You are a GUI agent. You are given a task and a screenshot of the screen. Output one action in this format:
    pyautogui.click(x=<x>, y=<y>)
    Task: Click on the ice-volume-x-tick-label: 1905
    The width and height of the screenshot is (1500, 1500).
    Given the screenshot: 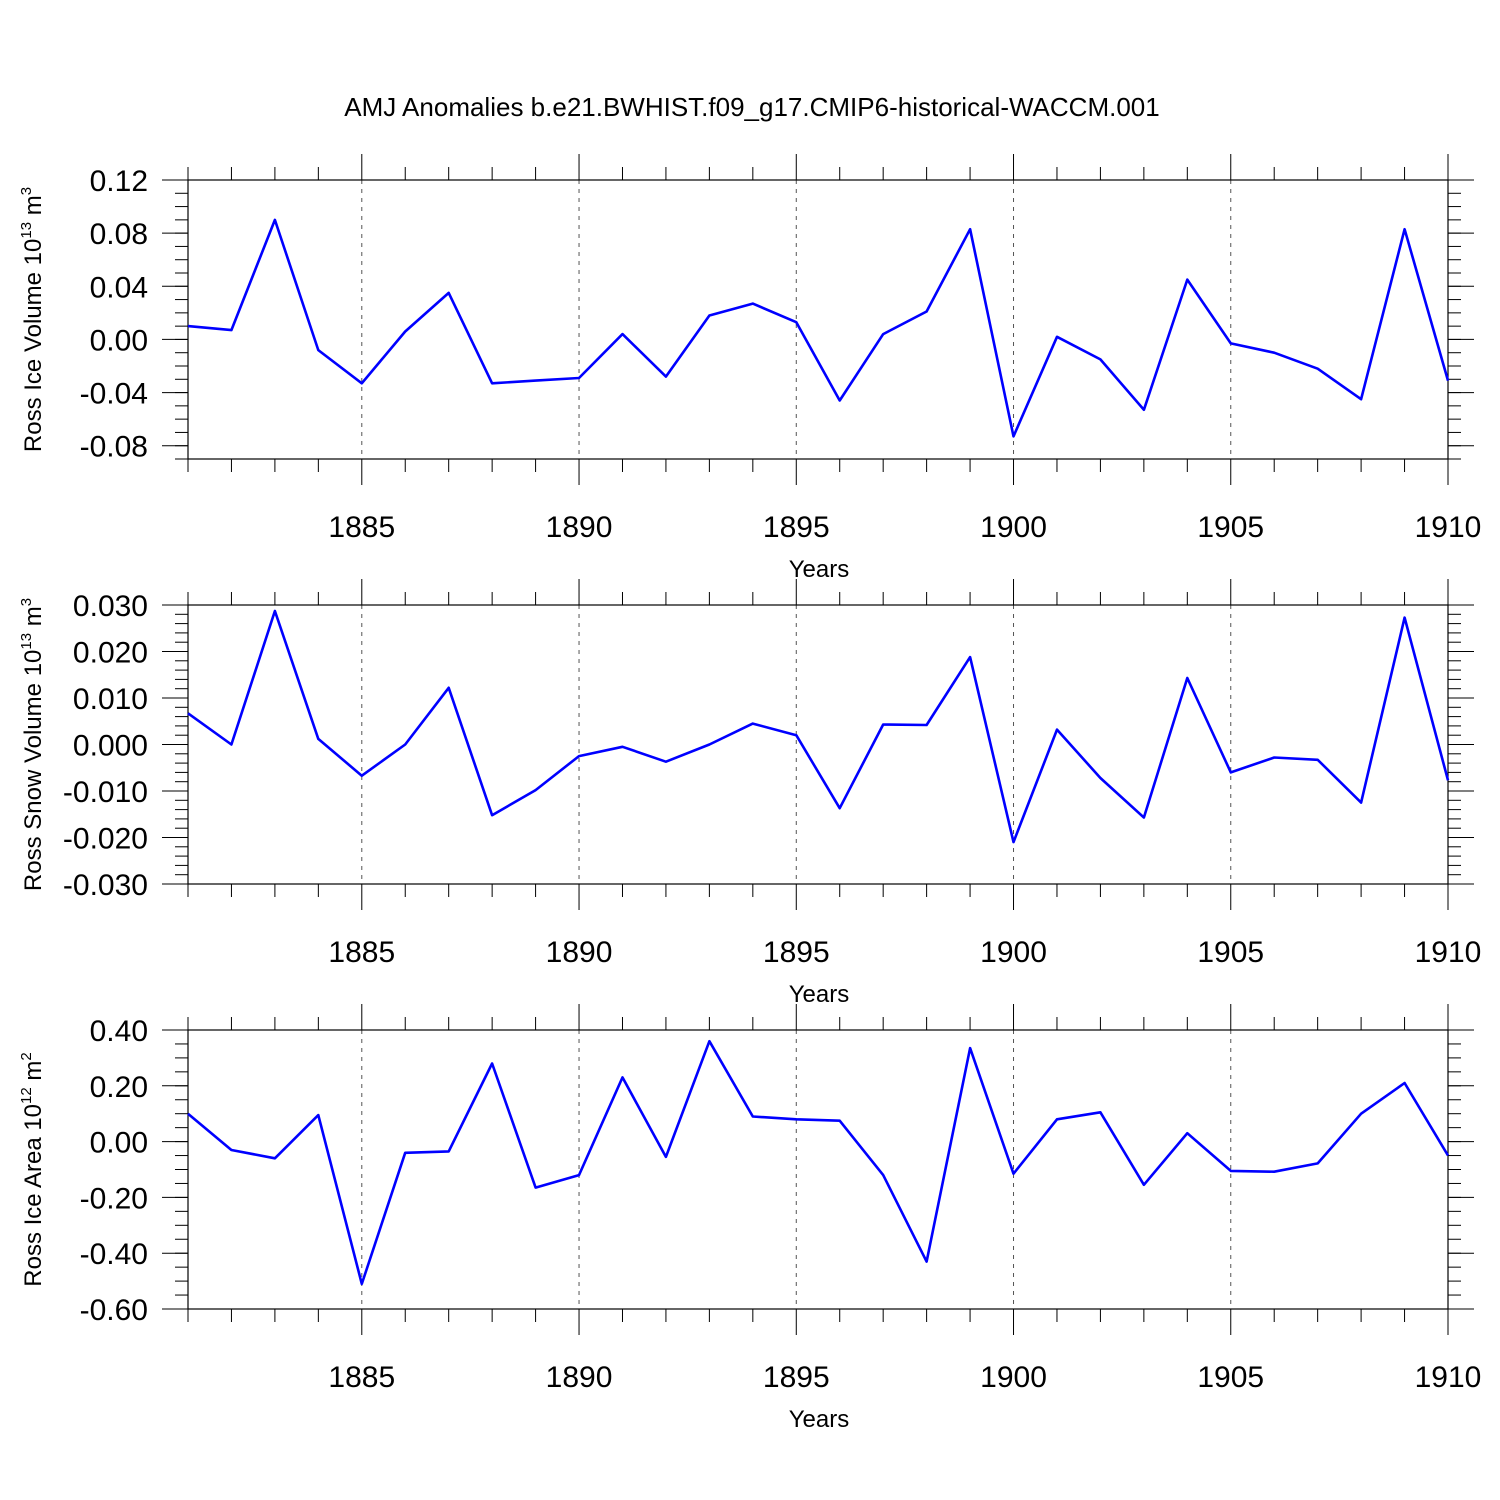 What is the action you would take?
    pyautogui.click(x=1230, y=527)
    